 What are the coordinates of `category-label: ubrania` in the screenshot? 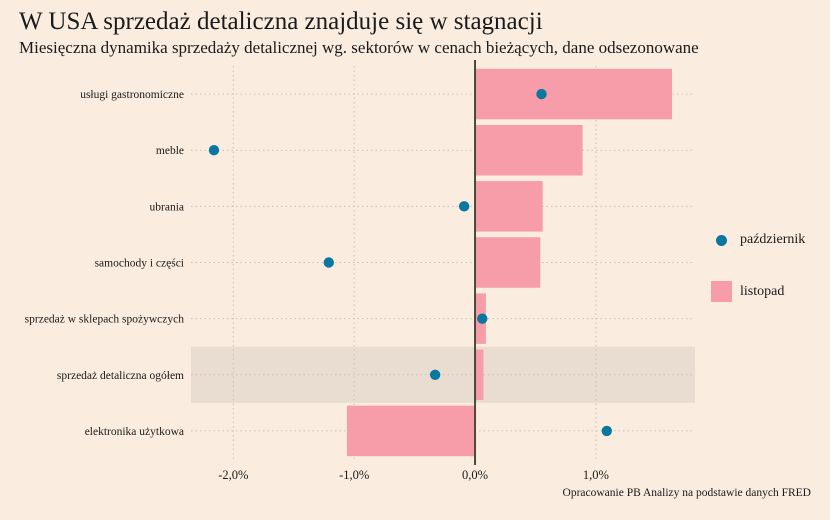 It's located at (167, 207).